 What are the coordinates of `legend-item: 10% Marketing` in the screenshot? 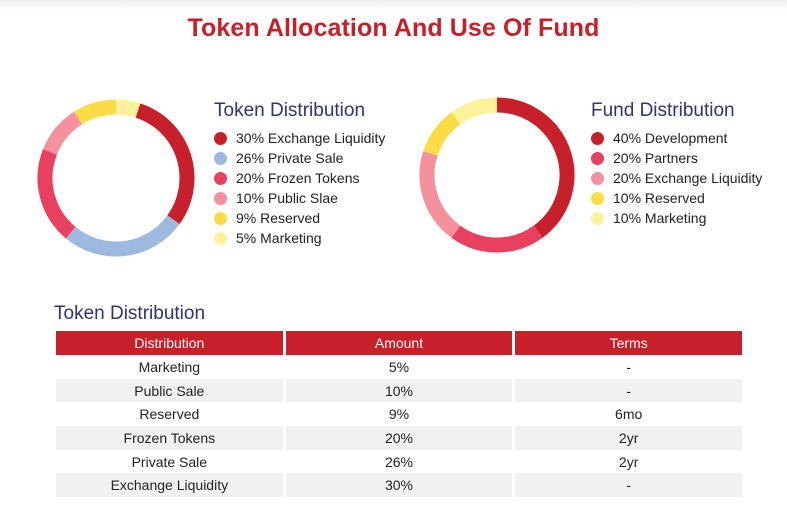 It's located at (676, 218).